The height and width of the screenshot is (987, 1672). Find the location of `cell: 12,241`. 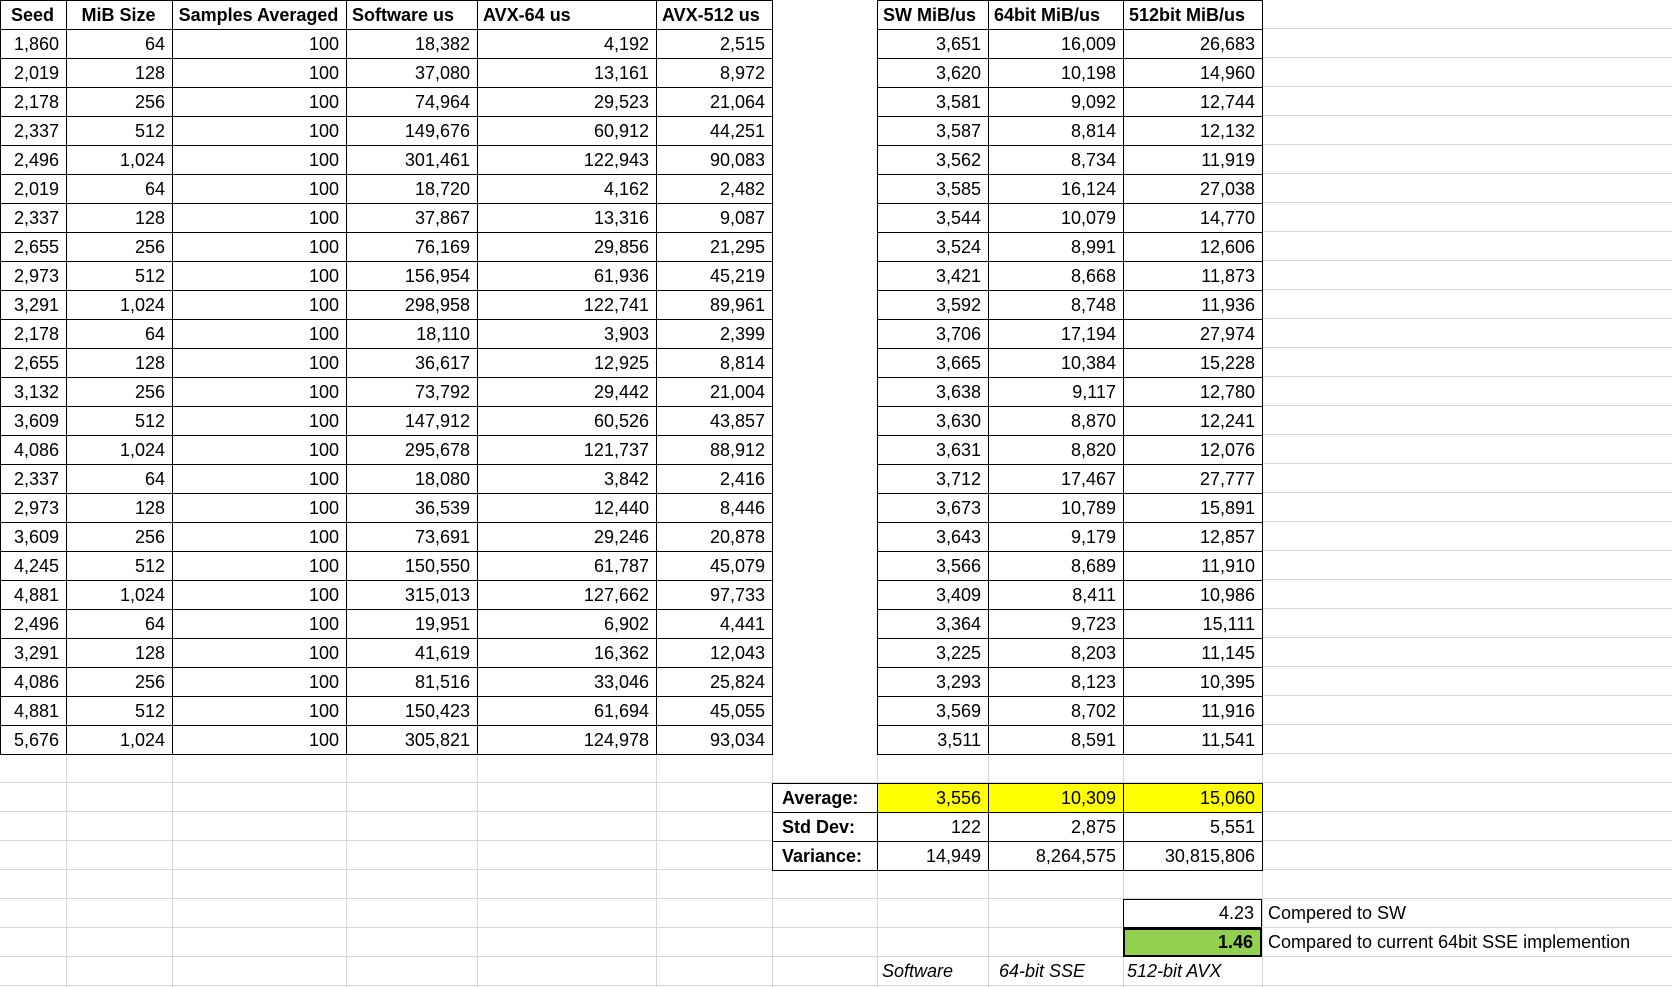

cell: 12,241 is located at coordinates (1193, 421).